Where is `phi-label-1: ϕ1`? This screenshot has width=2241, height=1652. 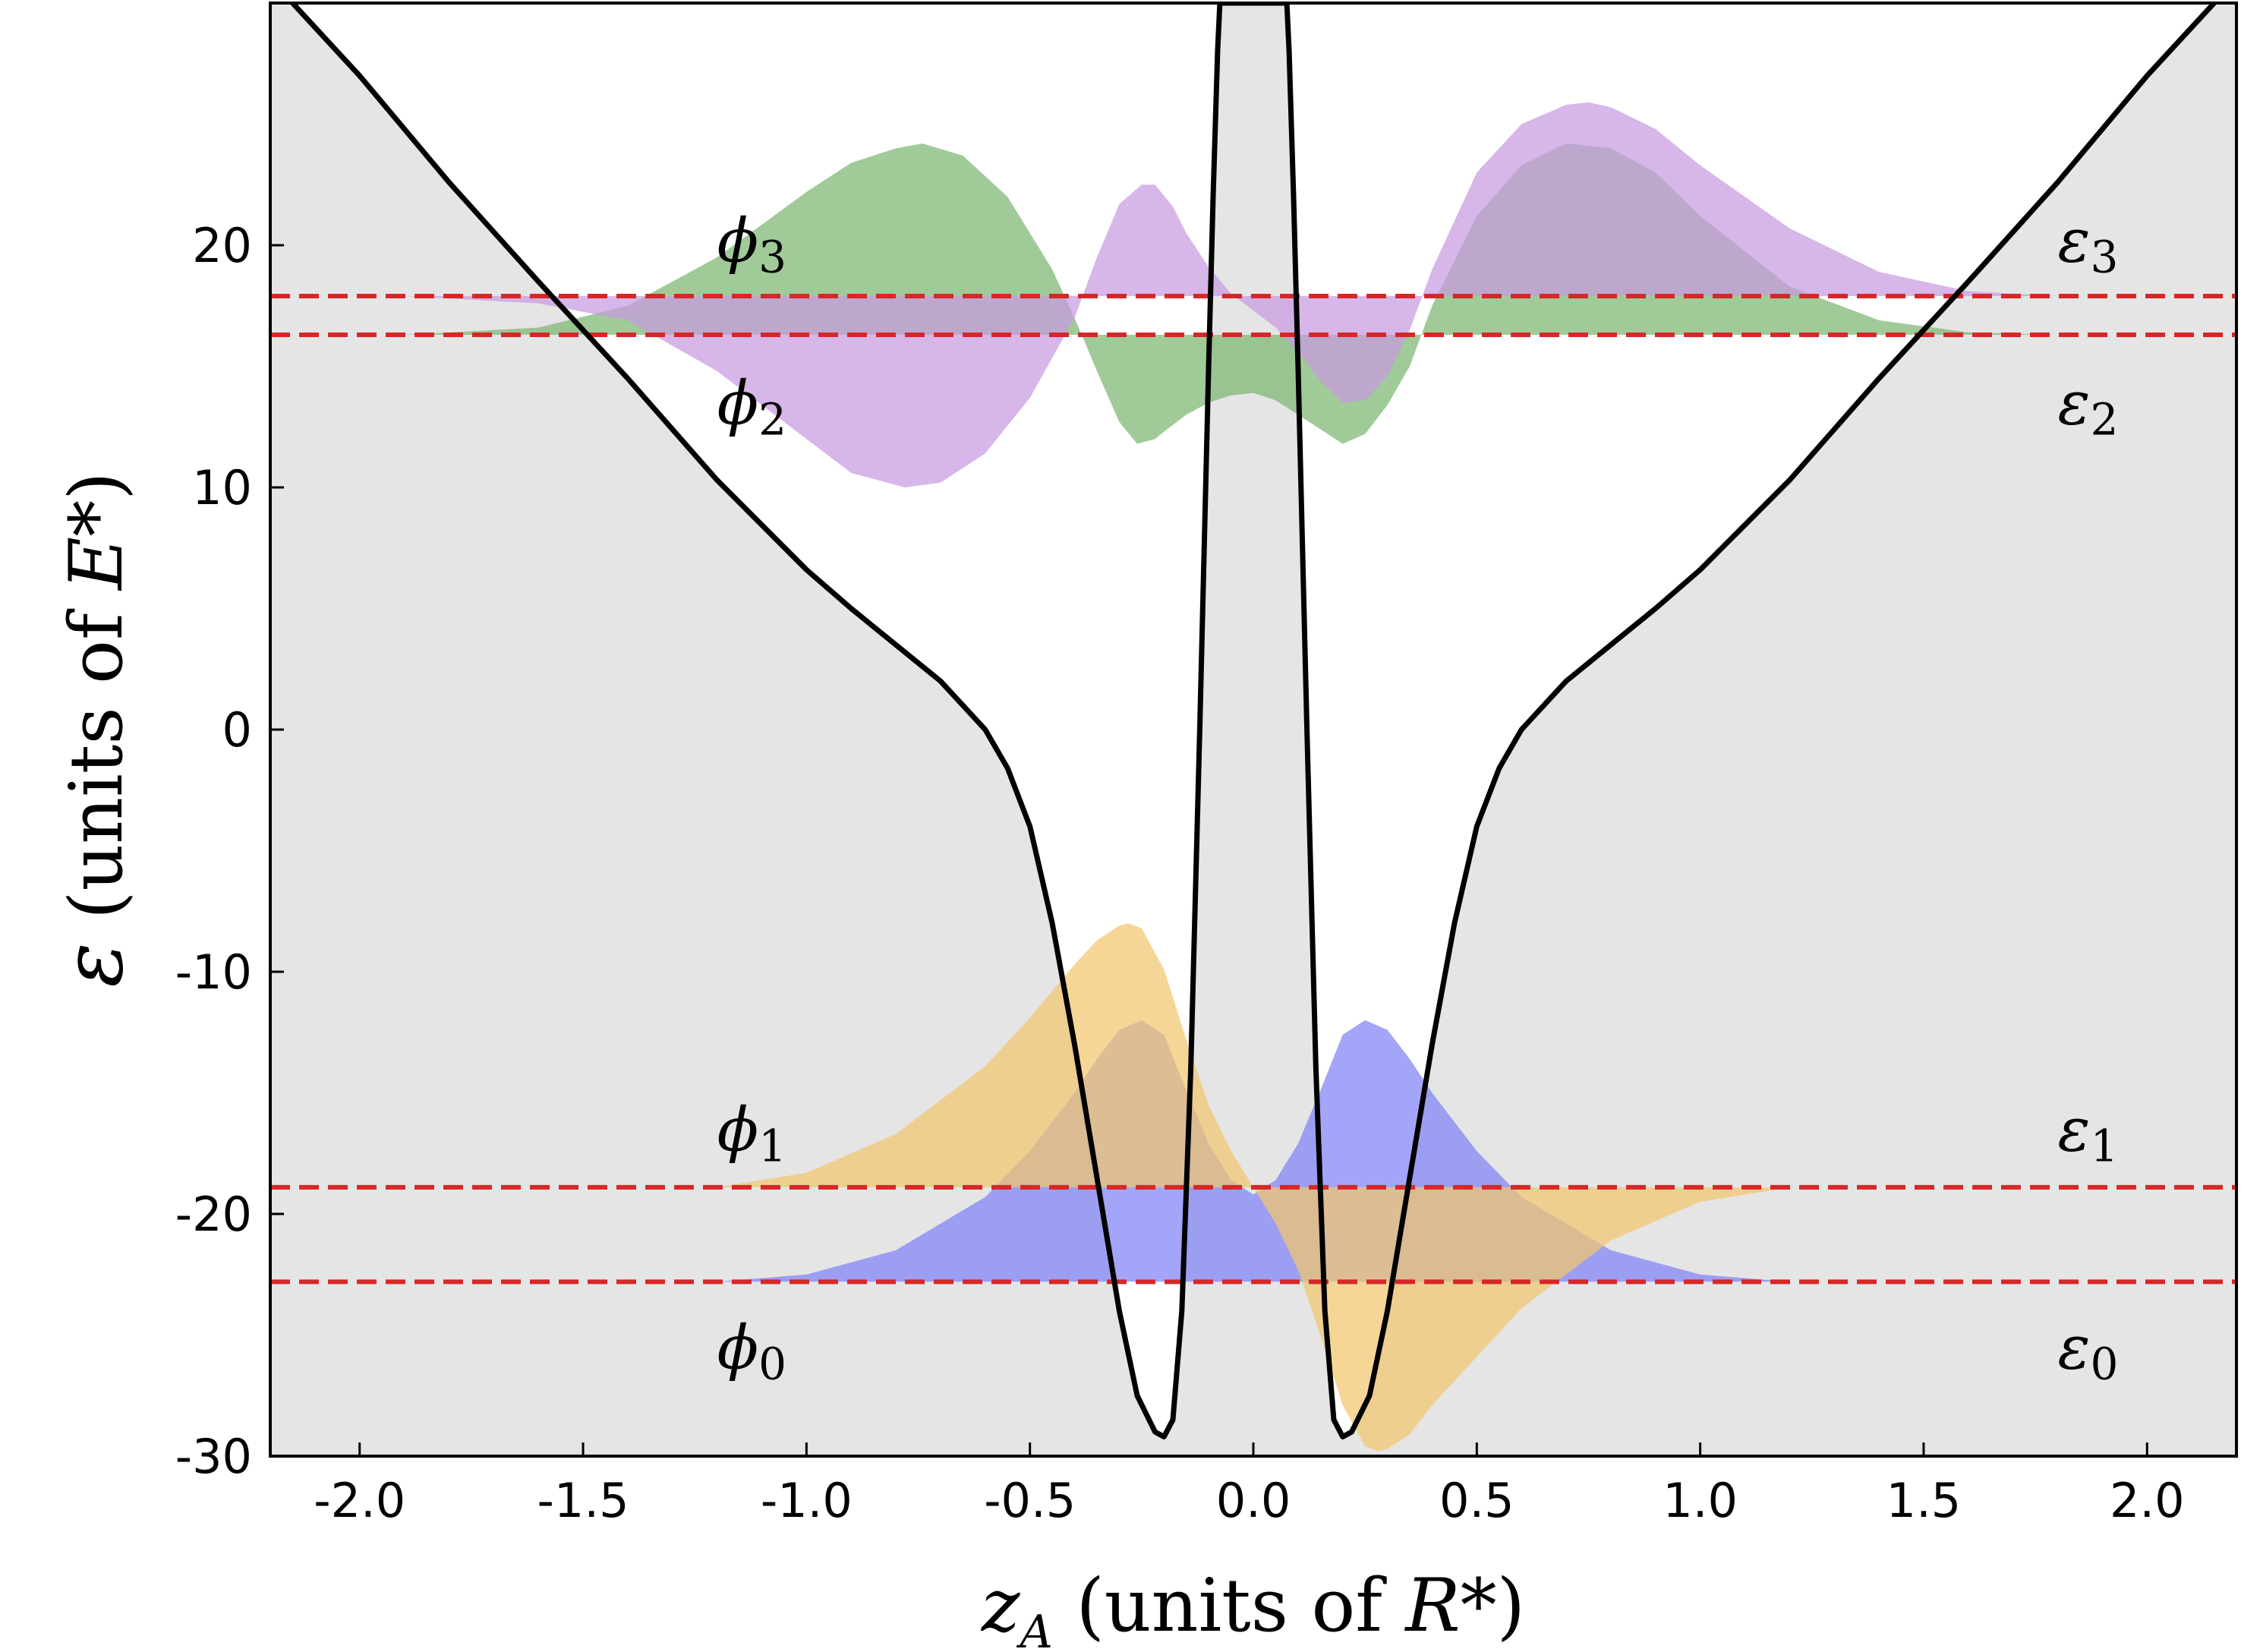 phi-label-1: ϕ1 is located at coordinates (751, 1132).